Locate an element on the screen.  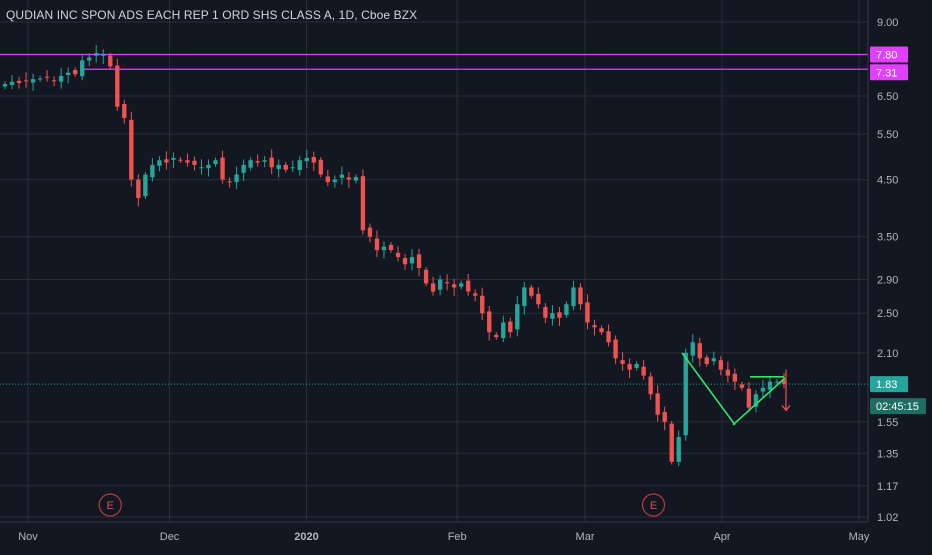
earnings-event-icon: E is located at coordinates (110, 505).